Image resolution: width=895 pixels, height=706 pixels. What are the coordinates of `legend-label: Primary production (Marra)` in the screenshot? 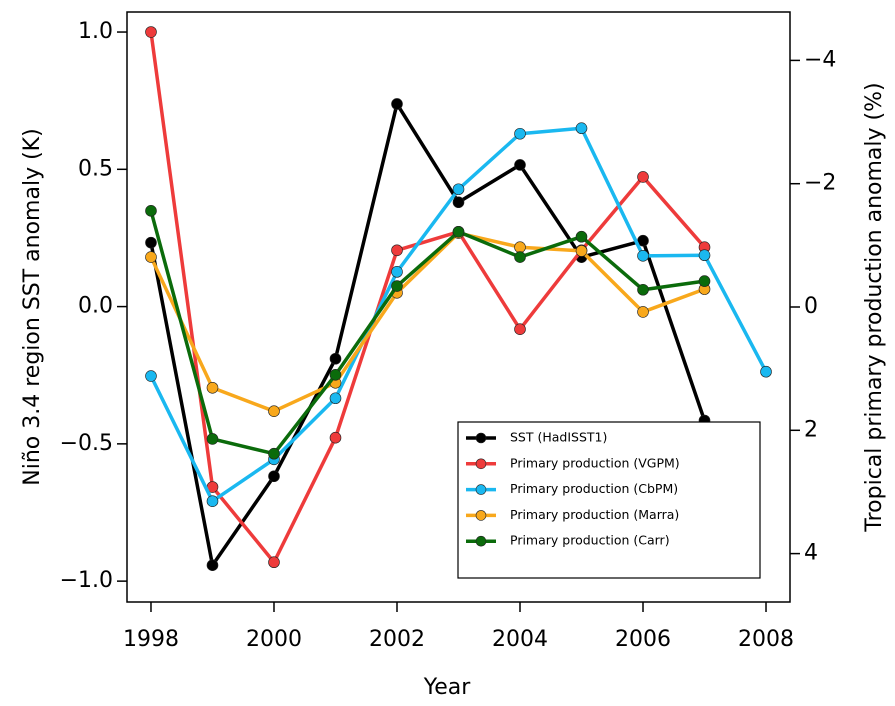 It's located at (594, 514).